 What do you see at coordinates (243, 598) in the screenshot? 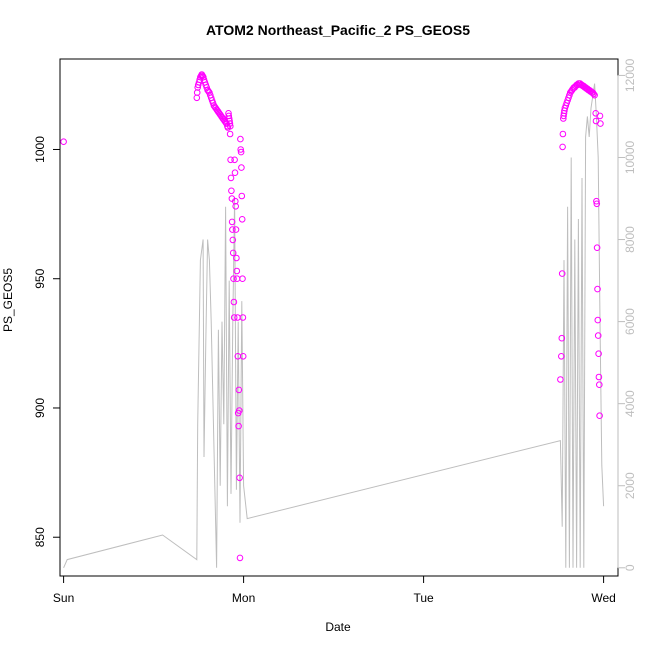
I see `x-tick-label: Mon` at bounding box center [243, 598].